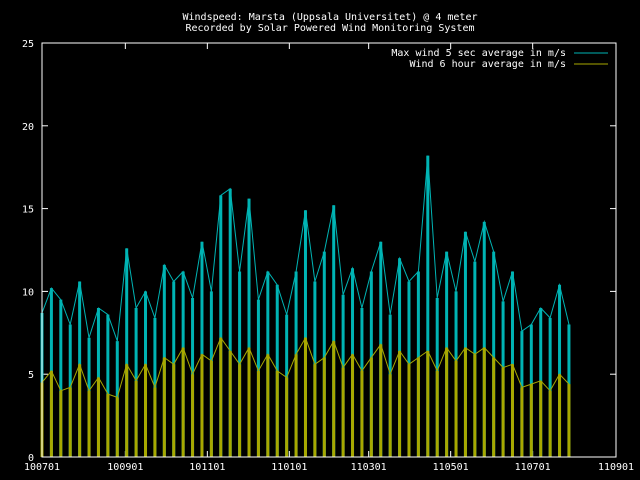  What do you see at coordinates (28, 44) in the screenshot?
I see `y-tick-label: 25` at bounding box center [28, 44].